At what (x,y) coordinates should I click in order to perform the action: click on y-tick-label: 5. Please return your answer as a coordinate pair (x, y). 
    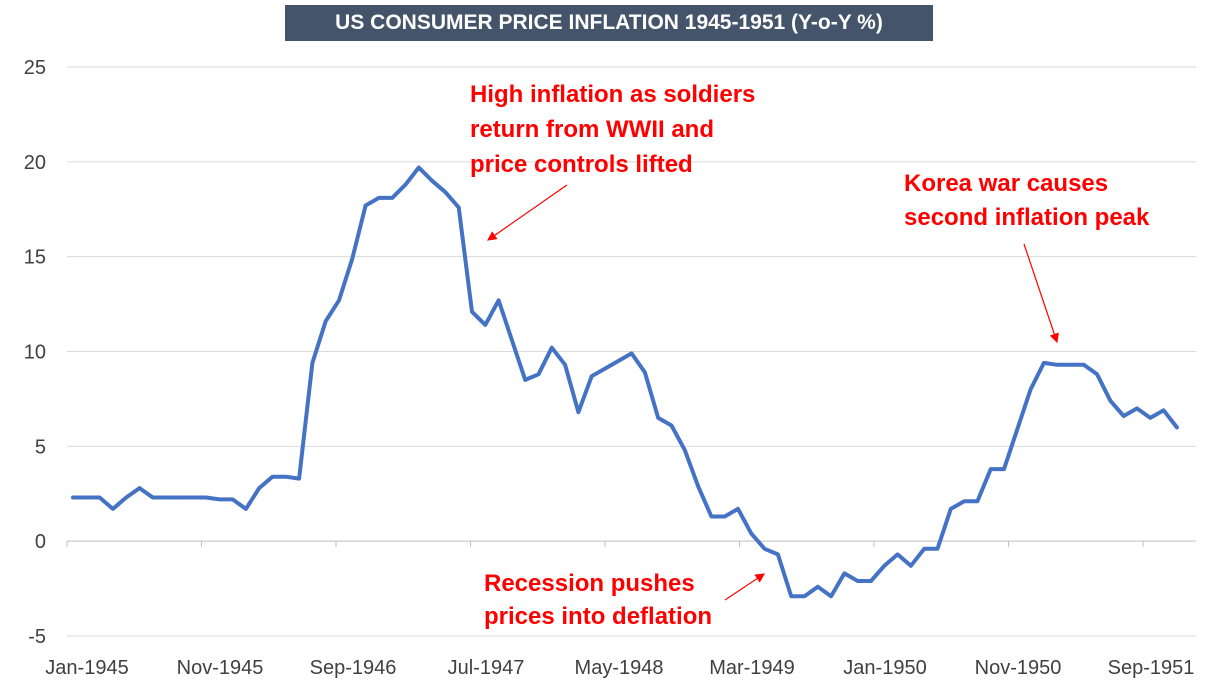
    Looking at the image, I should click on (40, 447).